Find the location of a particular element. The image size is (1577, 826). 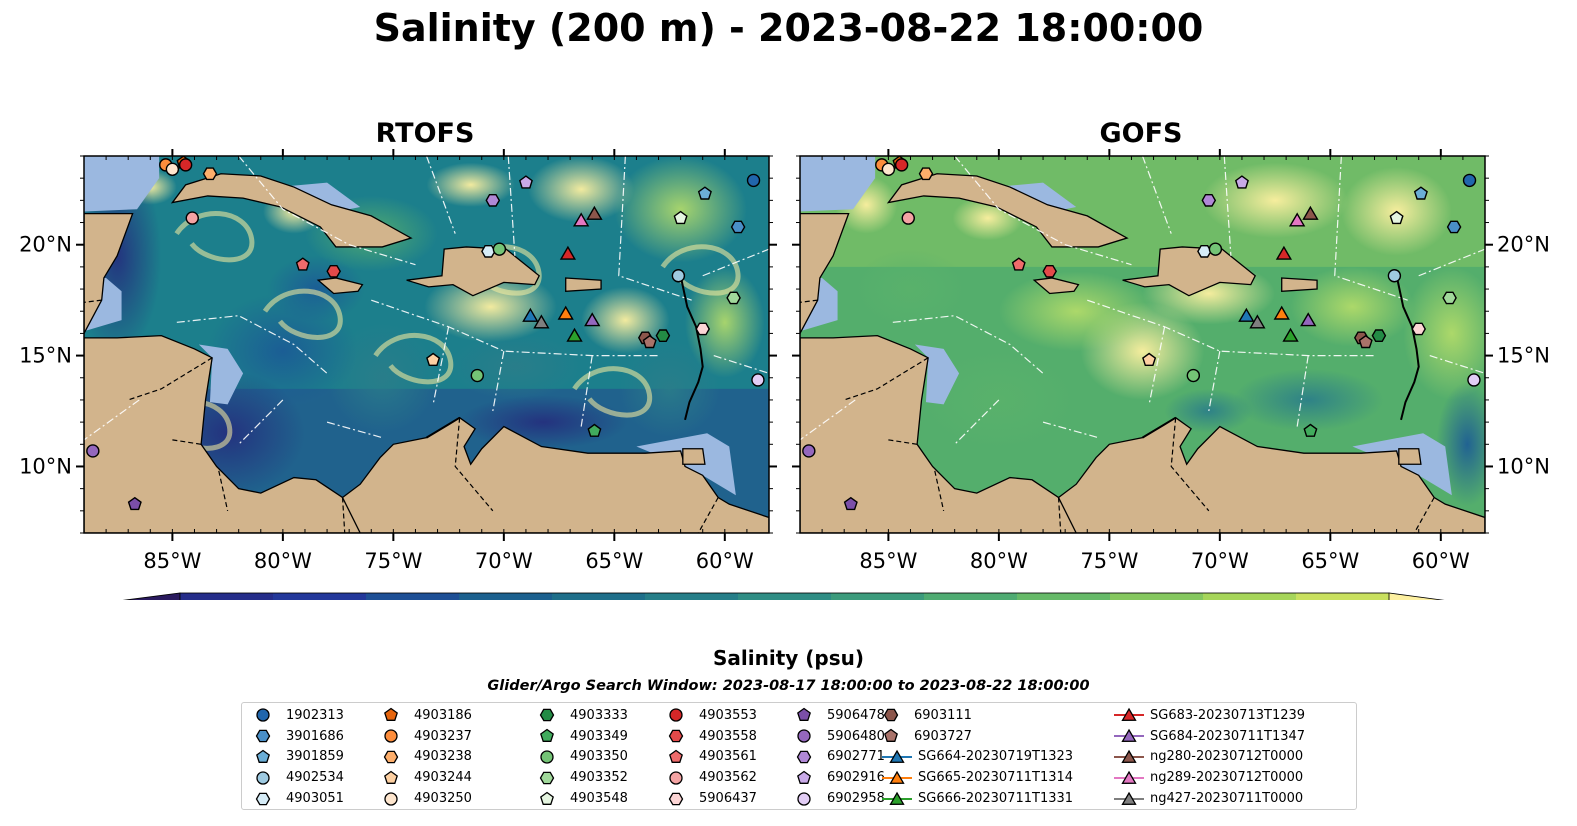

observation-marker-ng289-20230712T0000 is located at coordinates (581, 219).